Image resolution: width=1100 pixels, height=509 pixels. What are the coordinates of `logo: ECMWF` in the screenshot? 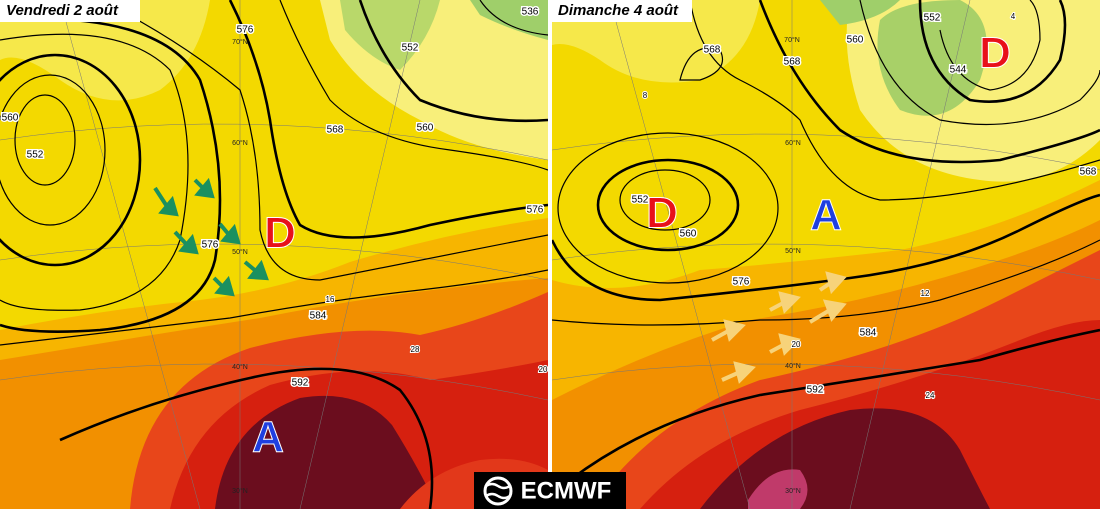 It's located at (550, 490).